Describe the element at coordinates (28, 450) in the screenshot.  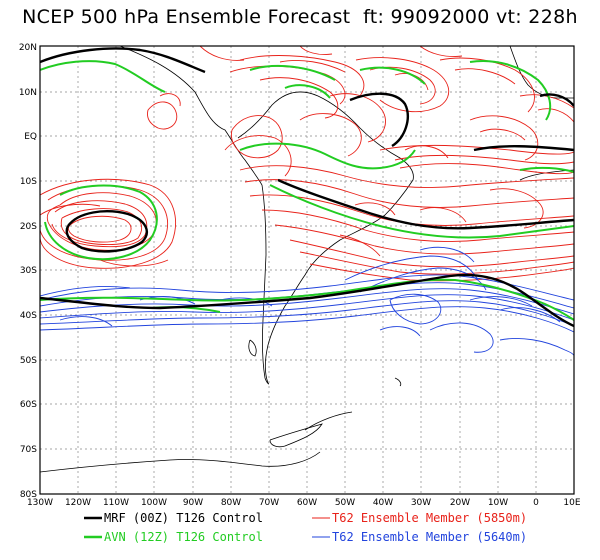
I see `lat-label-70s: 70S` at that location.